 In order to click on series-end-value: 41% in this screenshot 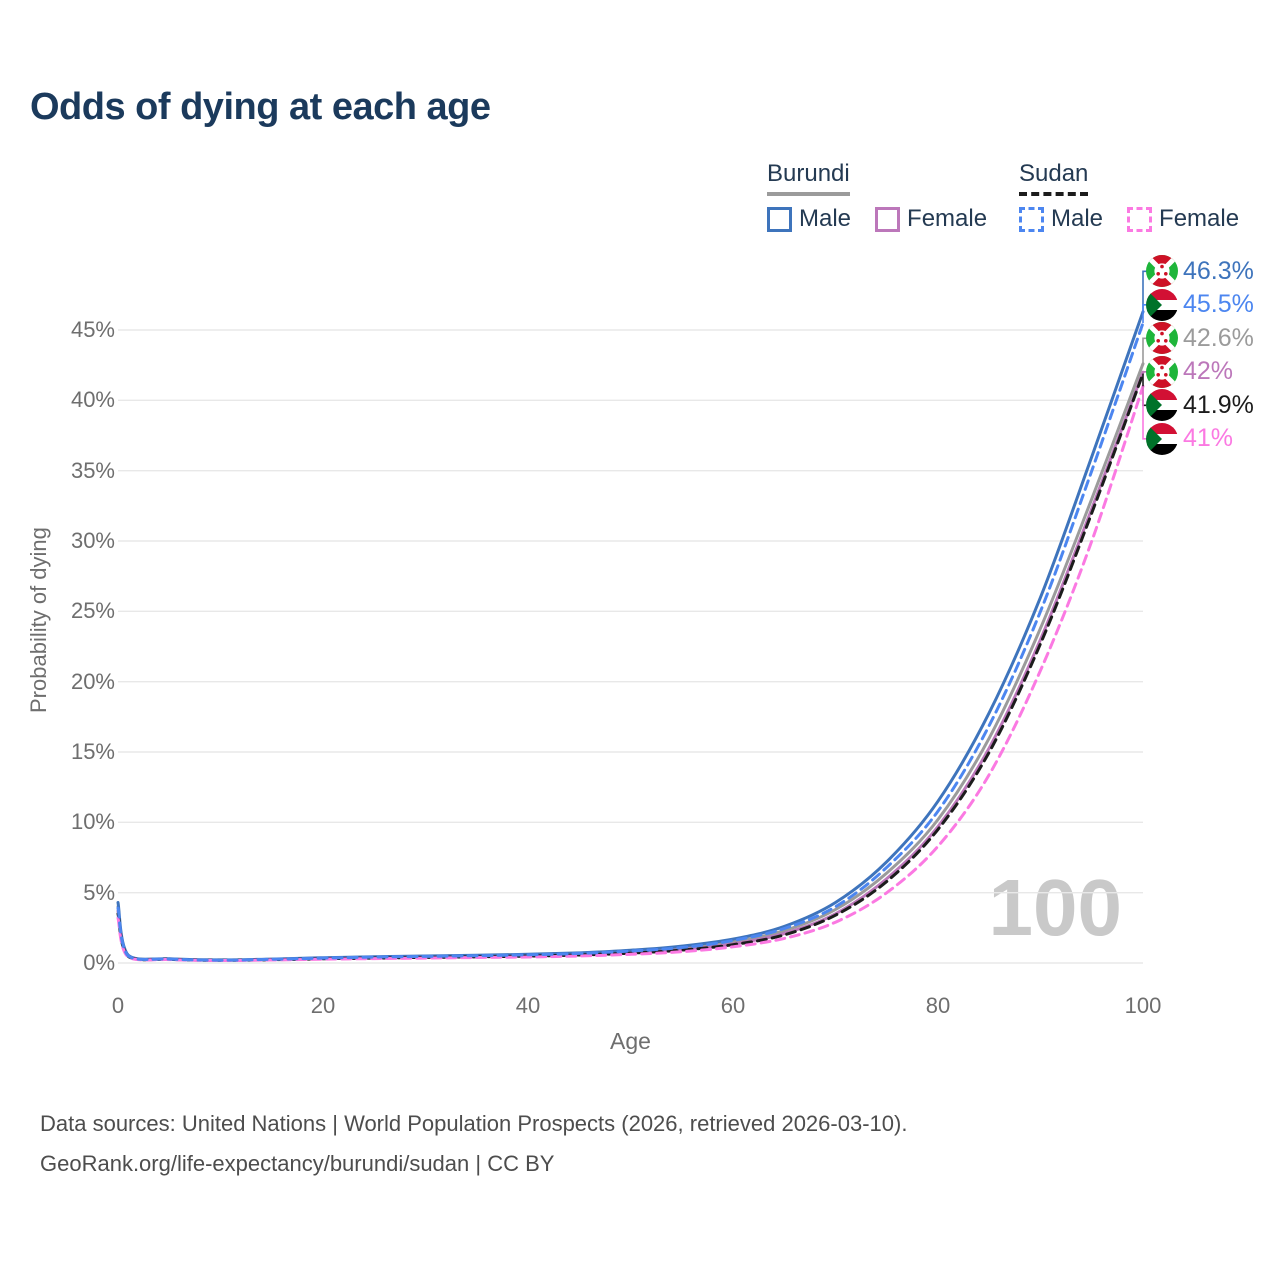, I will do `click(1208, 438)`.